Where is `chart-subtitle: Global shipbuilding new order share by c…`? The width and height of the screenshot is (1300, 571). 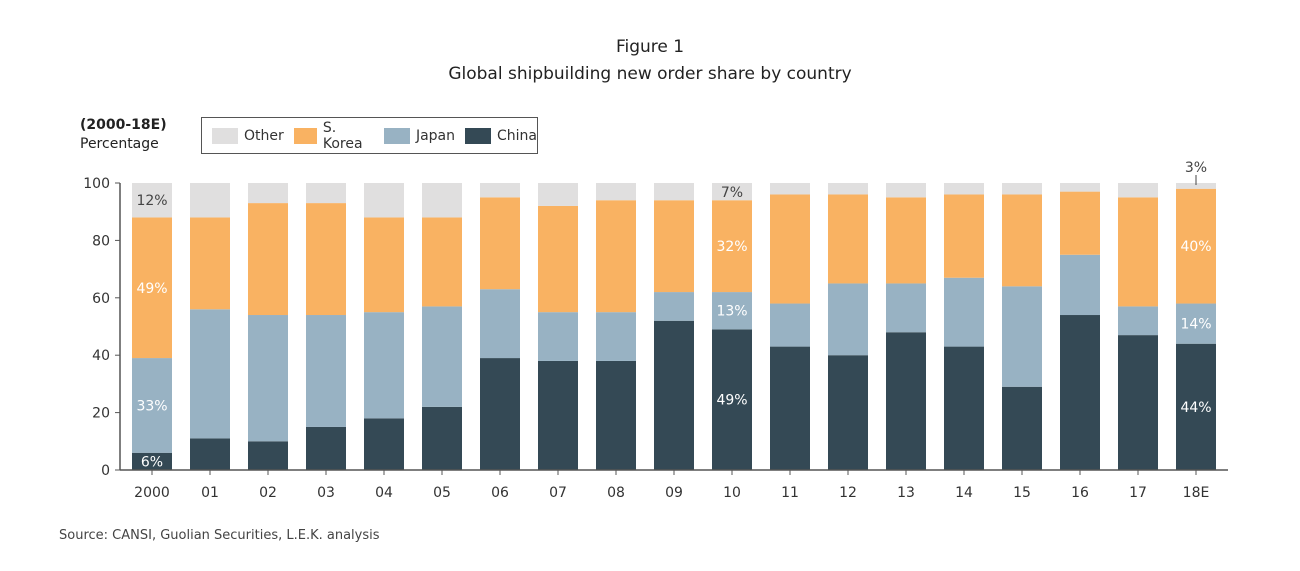
chart-subtitle: Global shipbuilding new order share by c… is located at coordinates (650, 74).